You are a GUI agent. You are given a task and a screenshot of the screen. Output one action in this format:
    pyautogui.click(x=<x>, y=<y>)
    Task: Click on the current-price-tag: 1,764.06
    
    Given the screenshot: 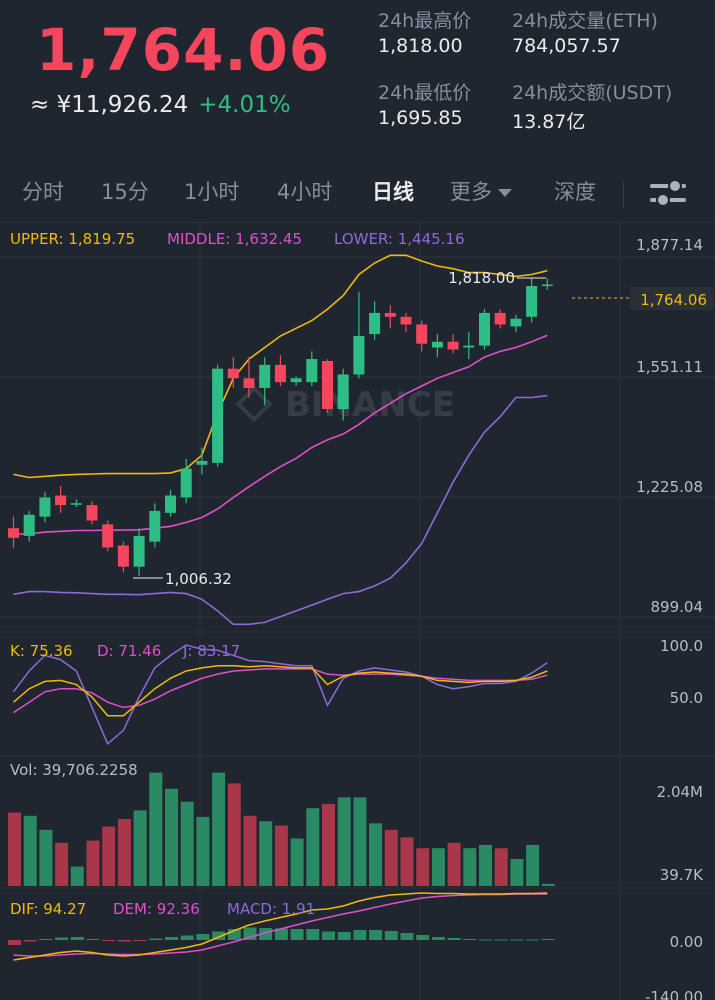 What is the action you would take?
    pyautogui.click(x=673, y=300)
    